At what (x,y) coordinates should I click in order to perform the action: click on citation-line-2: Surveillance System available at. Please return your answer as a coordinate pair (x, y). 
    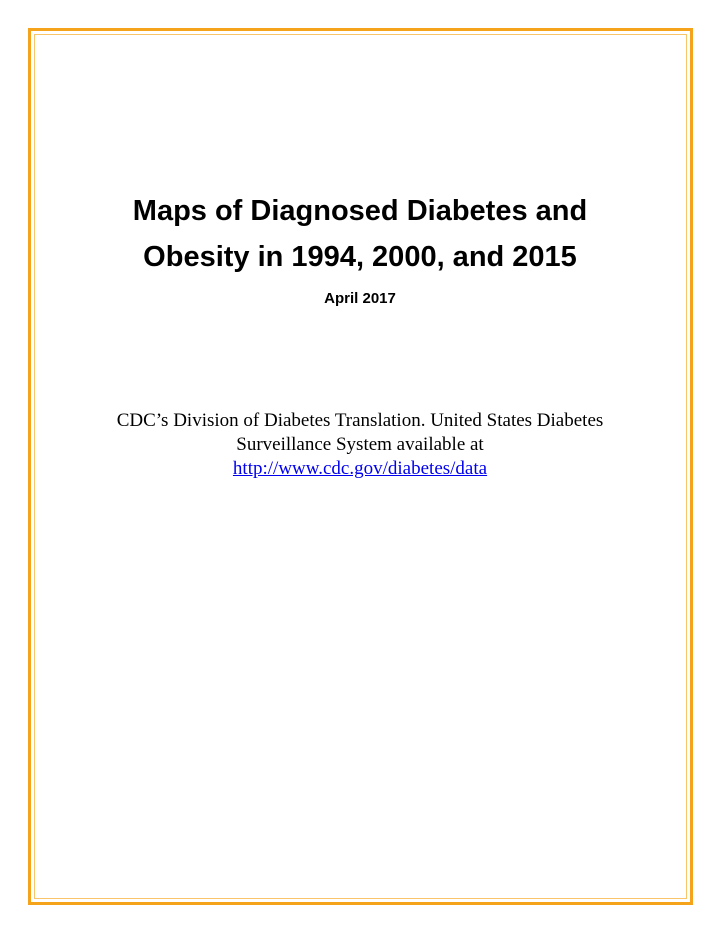
    Looking at the image, I should click on (360, 444).